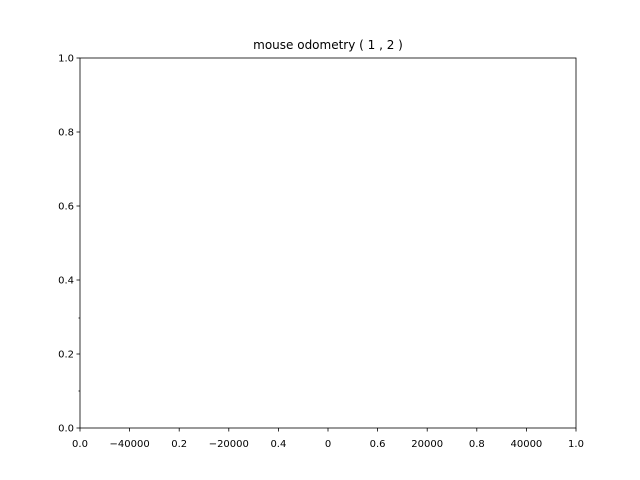  What do you see at coordinates (576, 444) in the screenshot?
I see `x-tick-label: 1.0` at bounding box center [576, 444].